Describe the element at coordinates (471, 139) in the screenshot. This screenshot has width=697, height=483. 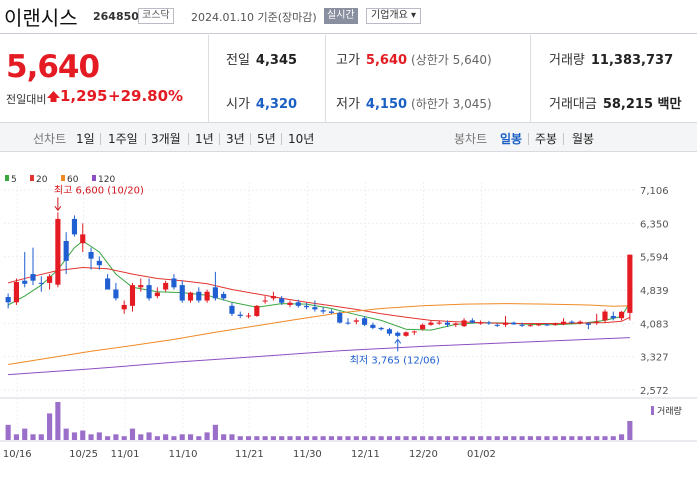
I see `candle-chart-label: 봉차트` at that location.